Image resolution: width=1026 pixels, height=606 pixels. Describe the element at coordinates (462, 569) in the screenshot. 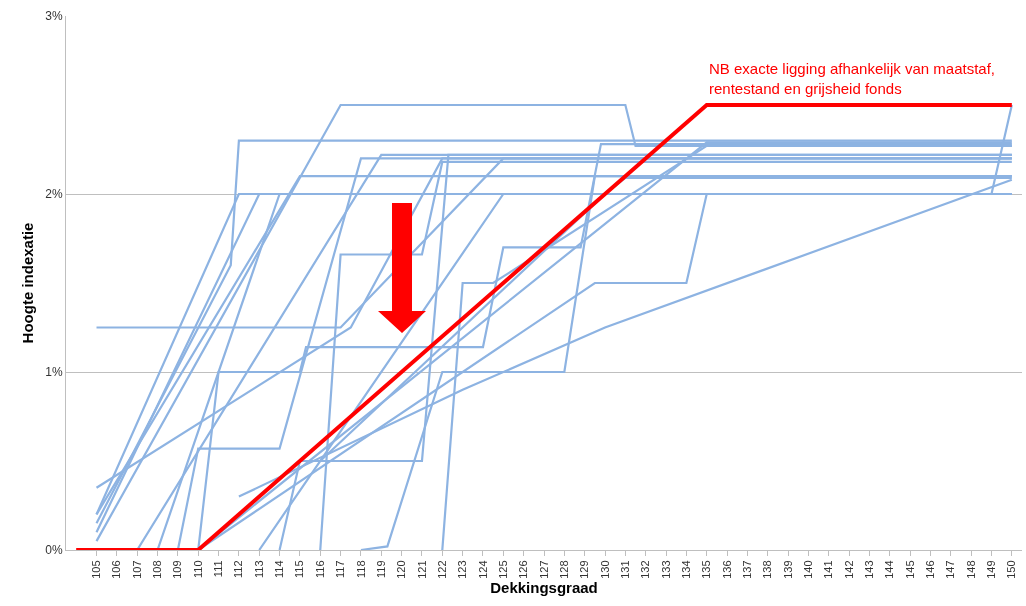

I see `x-tick-label: 123` at that location.